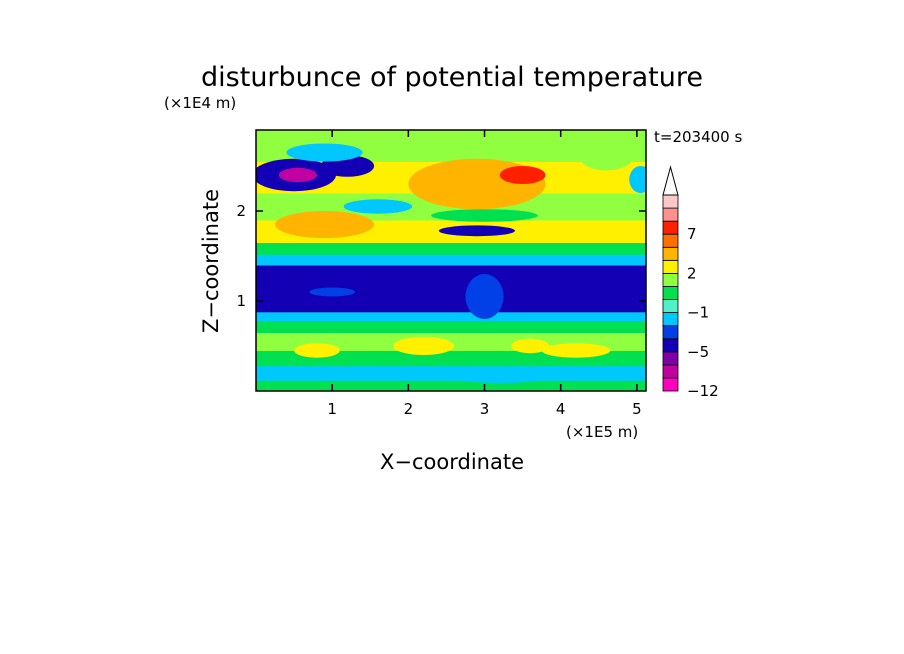 The width and height of the screenshot is (904, 654). What do you see at coordinates (409, 409) in the screenshot?
I see `x-tick-label-1: 2` at bounding box center [409, 409].